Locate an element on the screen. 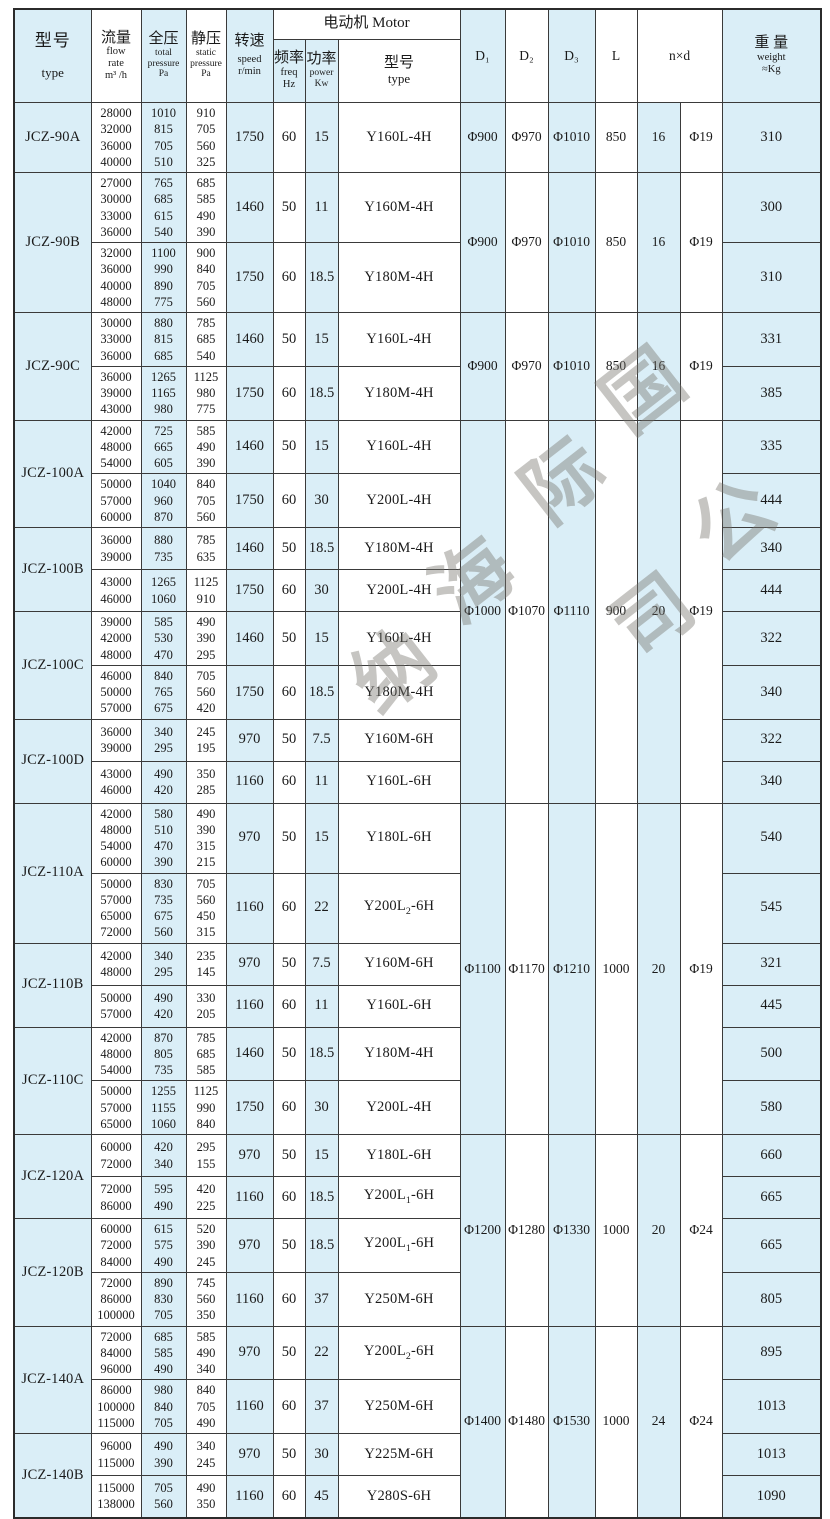 The width and height of the screenshot is (830, 1519). cell-flow-rate: 72000 86000 100000 is located at coordinates (116, 1299).